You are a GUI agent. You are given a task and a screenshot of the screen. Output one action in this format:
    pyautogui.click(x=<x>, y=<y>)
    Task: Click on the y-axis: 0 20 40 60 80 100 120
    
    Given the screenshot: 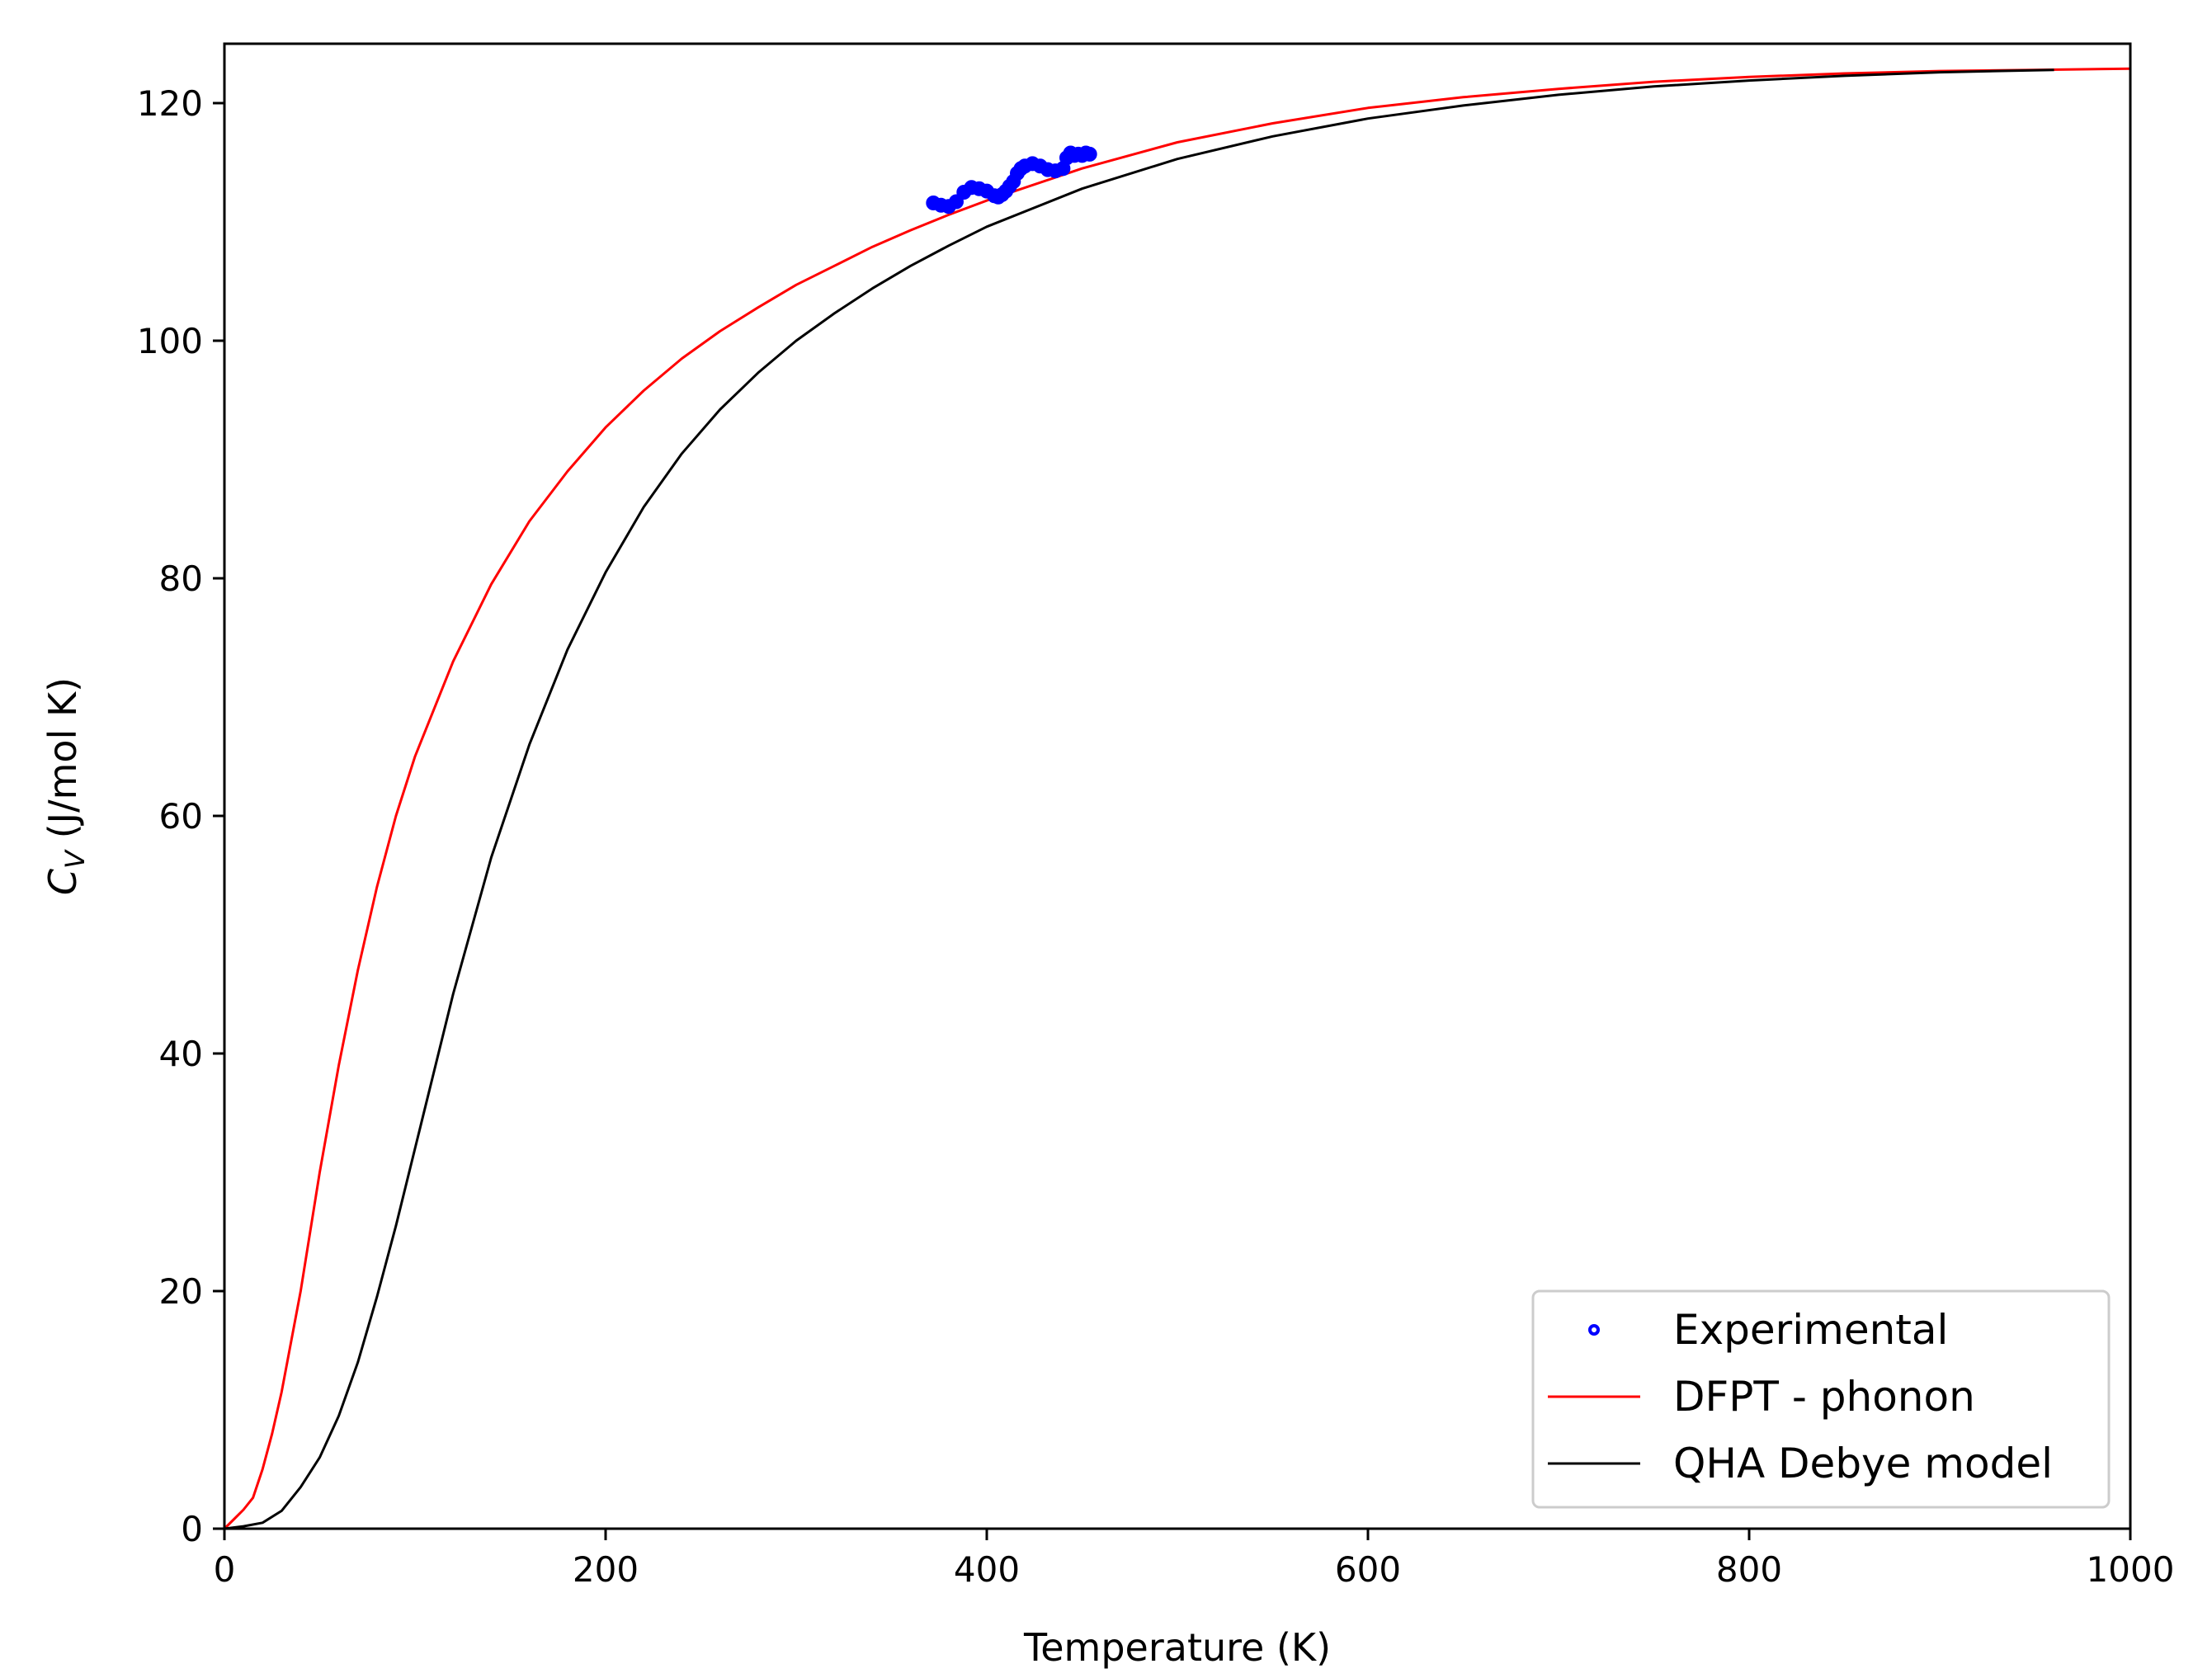 What is the action you would take?
    pyautogui.click(x=180, y=816)
    